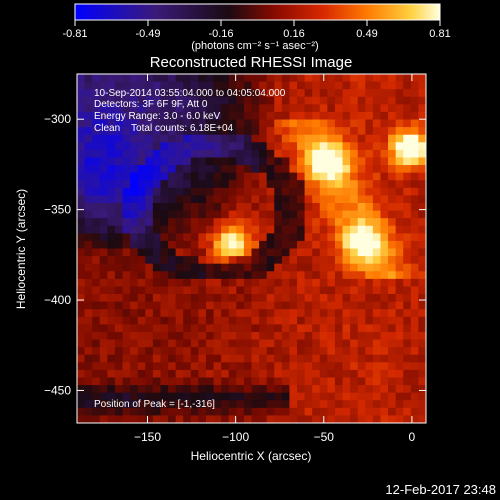  I want to click on y-tick-label: −450, so click(57, 390).